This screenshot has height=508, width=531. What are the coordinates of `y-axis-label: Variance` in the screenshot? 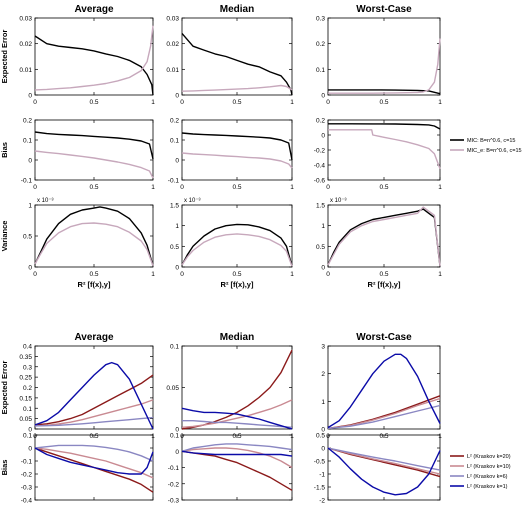 It's located at (4, 236).